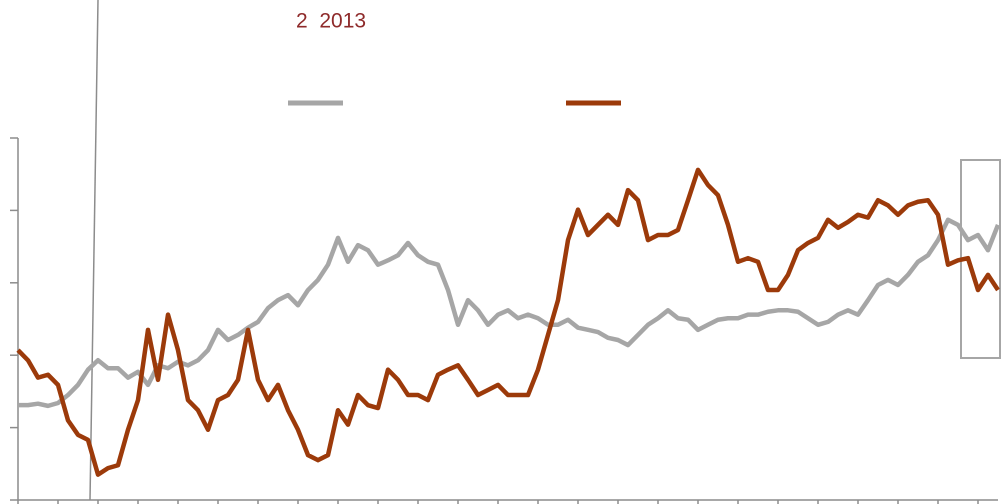  What do you see at coordinates (331, 21) in the screenshot?
I see `chart-title: 2 2013` at bounding box center [331, 21].